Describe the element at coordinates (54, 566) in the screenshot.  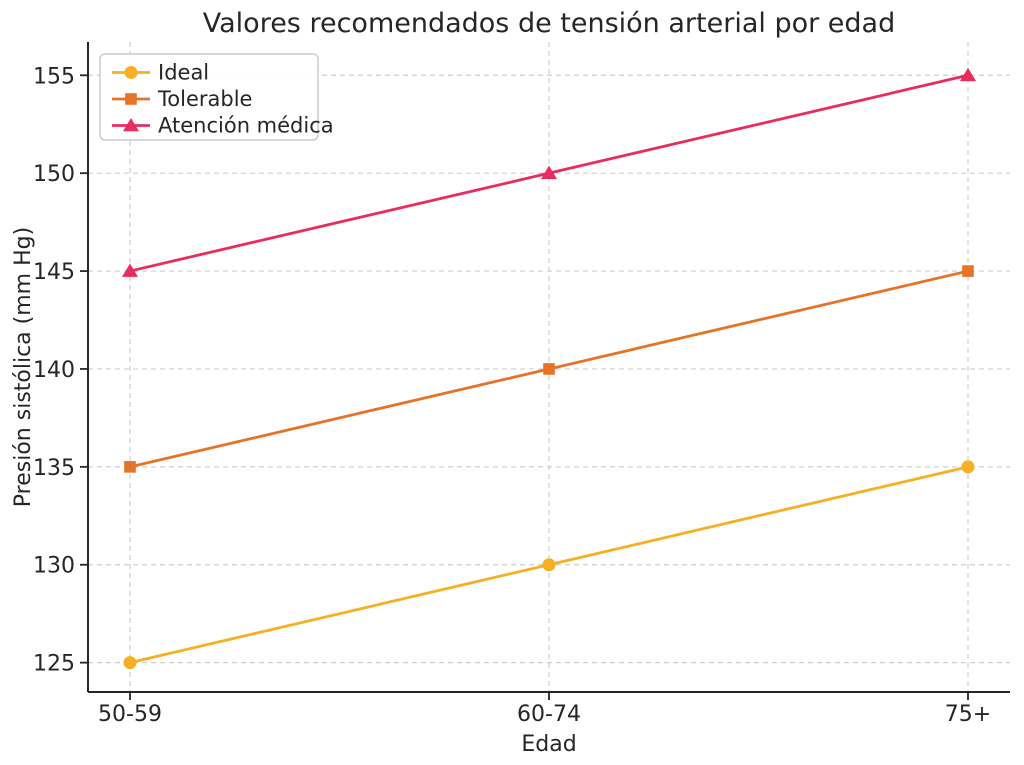
I see `y-tick-label: 130` at that location.